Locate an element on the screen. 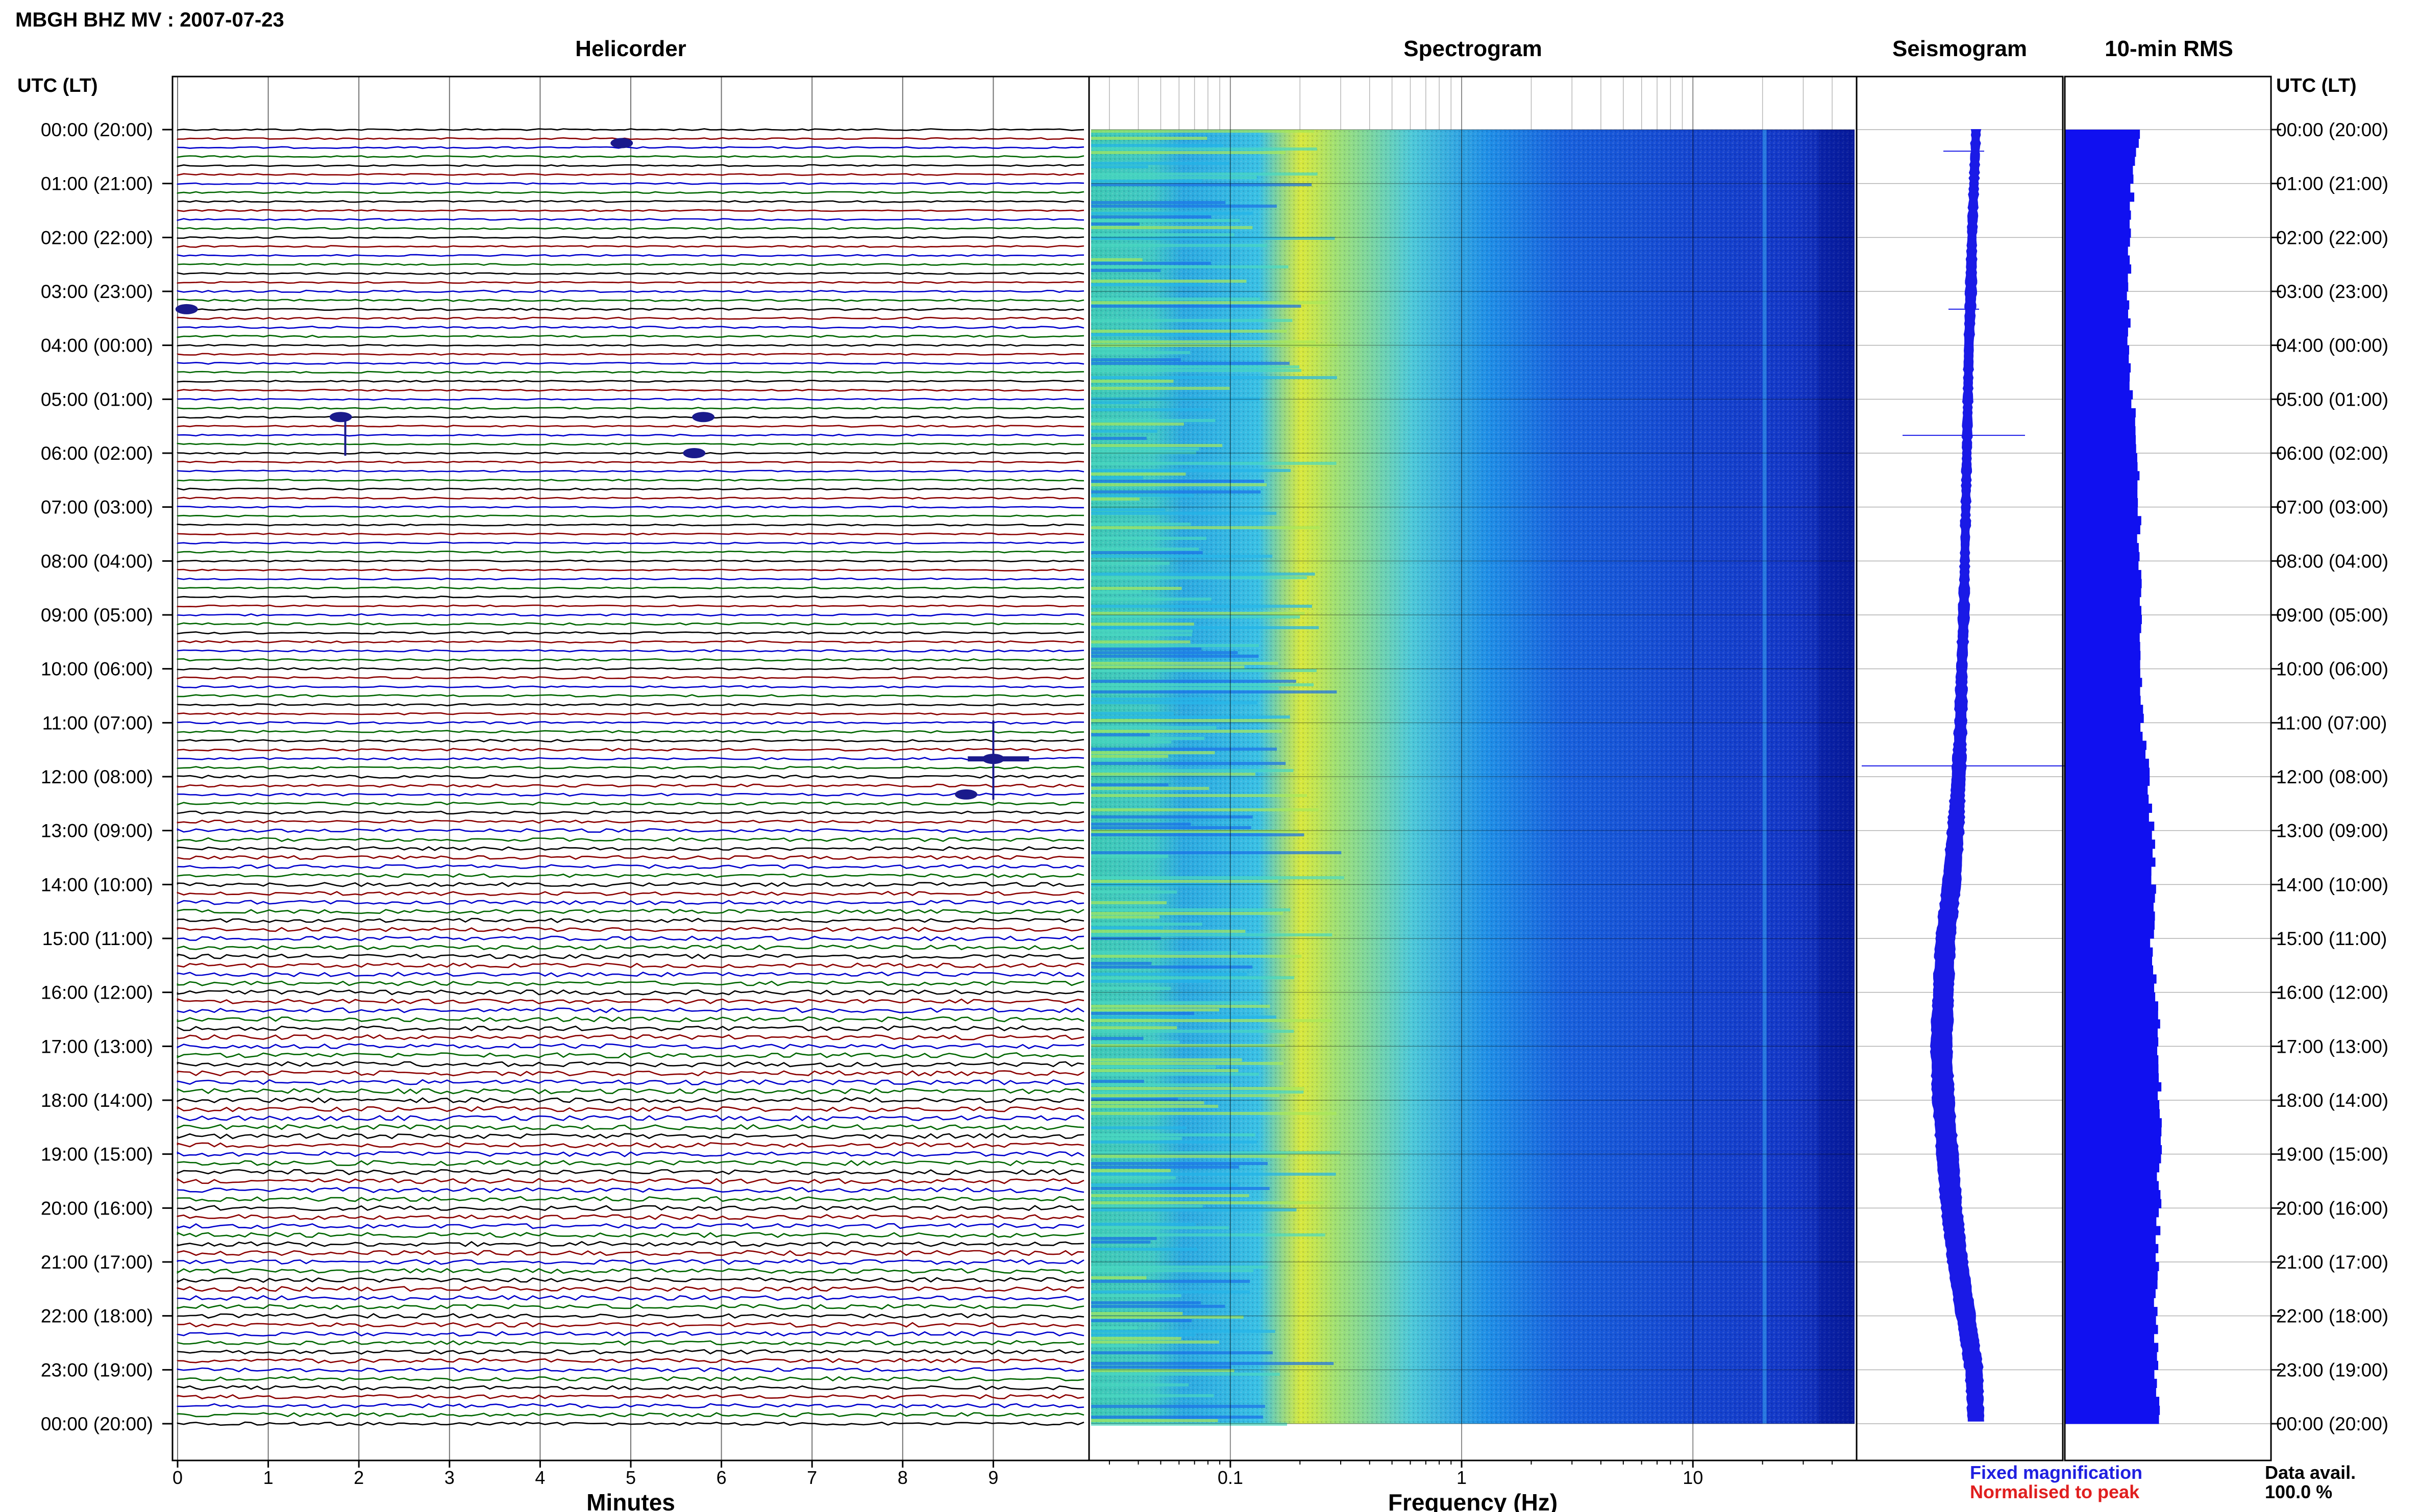  helicorder-event is located at coordinates (340, 417).